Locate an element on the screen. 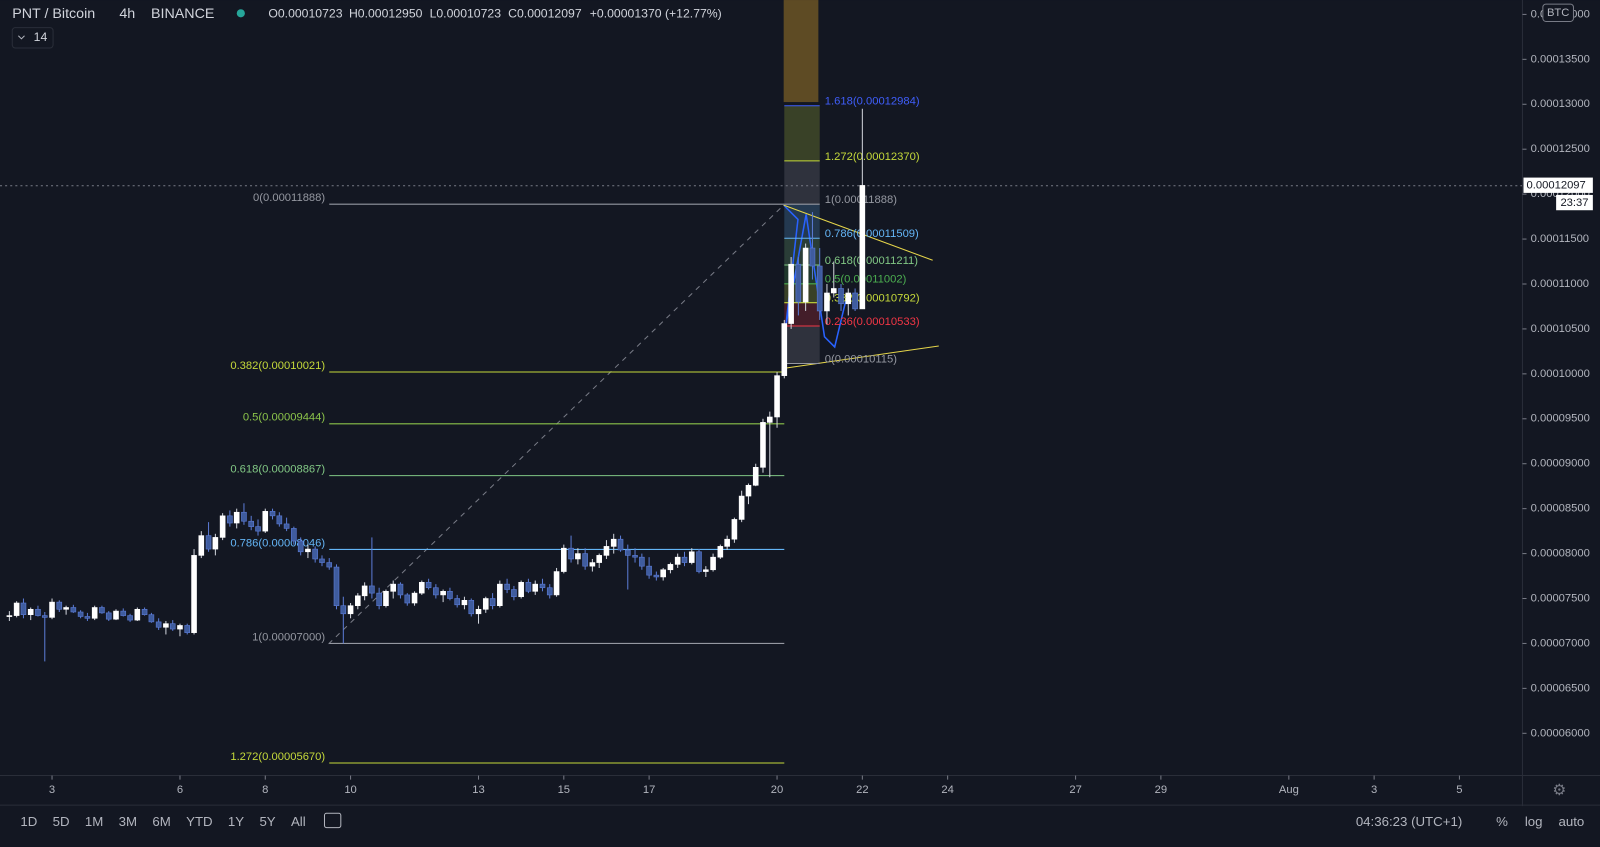 This screenshot has width=1600, height=847. fib-label: 0(0.00010115) is located at coordinates (861, 359).